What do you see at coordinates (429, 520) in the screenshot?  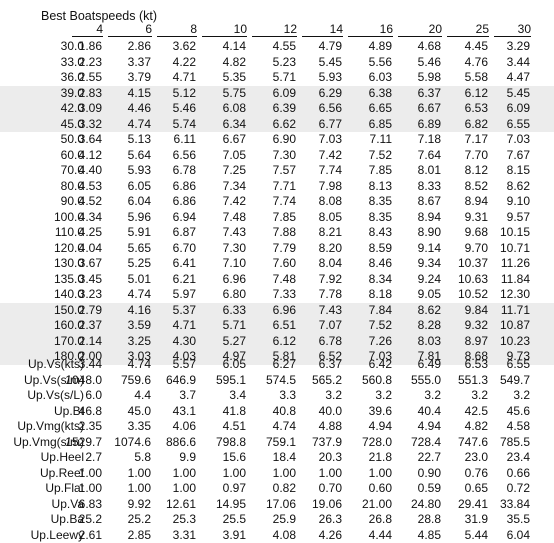 I see `table-cell: 28.8` at bounding box center [429, 520].